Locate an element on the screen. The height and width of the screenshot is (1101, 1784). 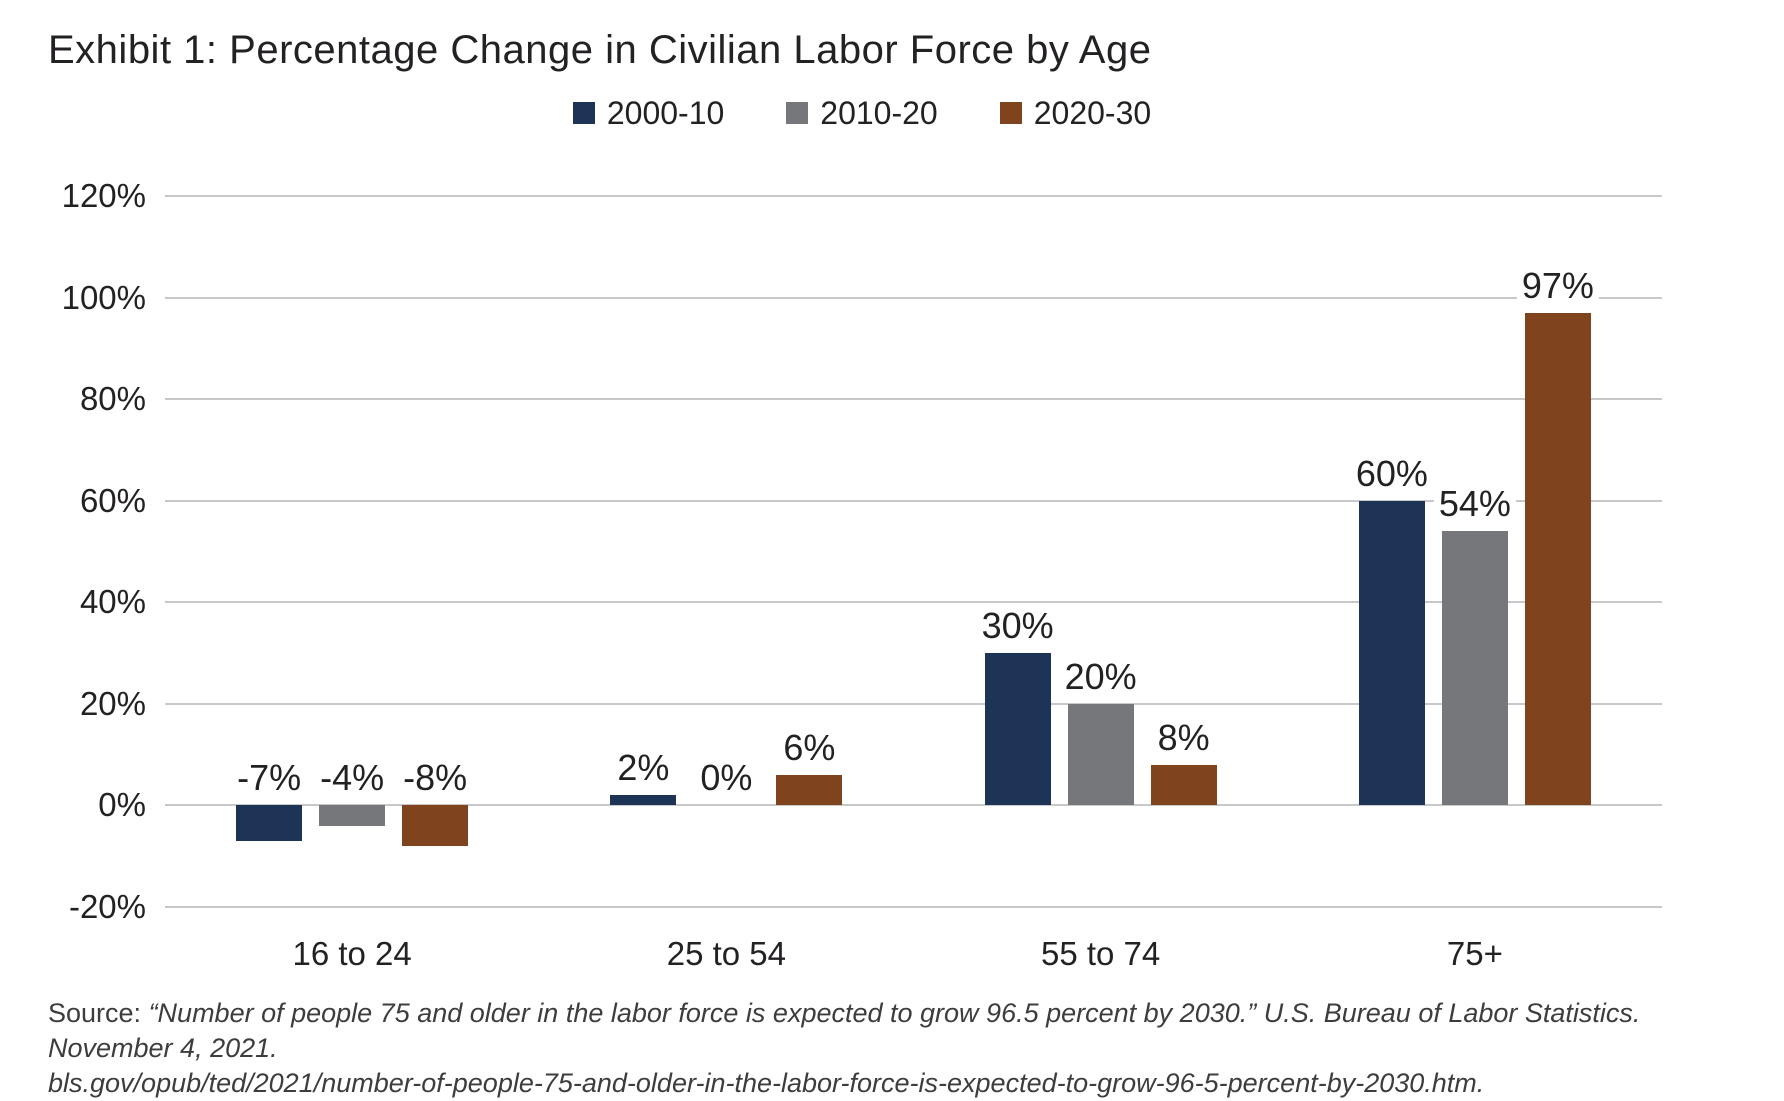
bar-value-label-2000-10-55-to-74: 30% is located at coordinates (1017, 626).